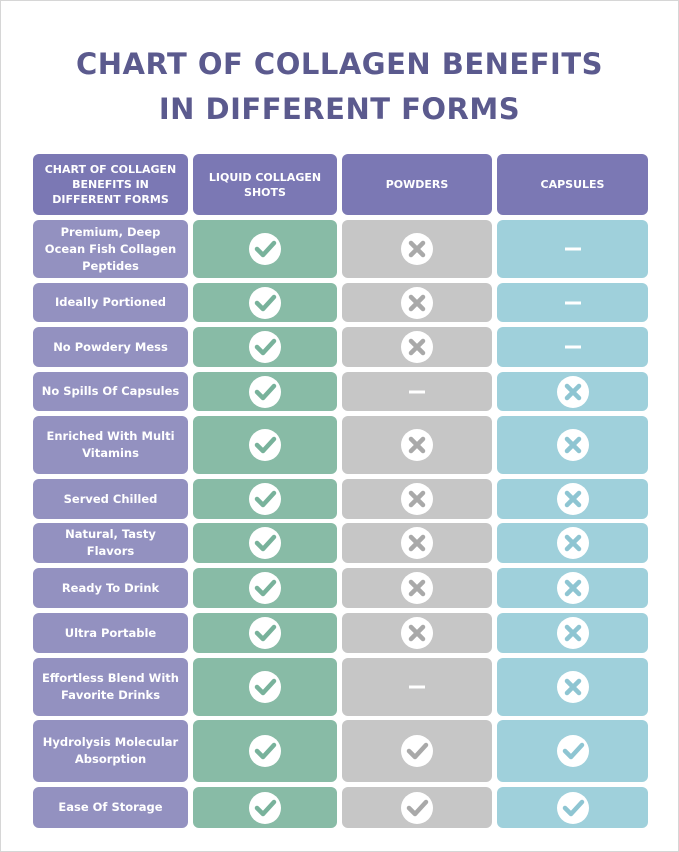 The image size is (679, 852). Describe the element at coordinates (110, 751) in the screenshot. I see `row-label: Hydrolysis Molecular Absorption` at that location.